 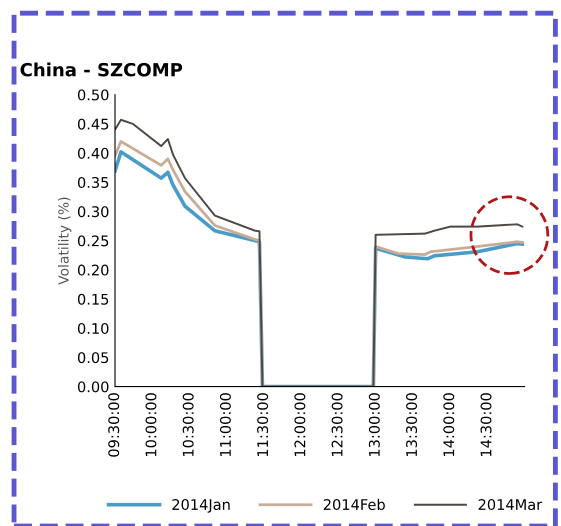 I want to click on y-tick-label: 0.50, so click(x=93, y=94).